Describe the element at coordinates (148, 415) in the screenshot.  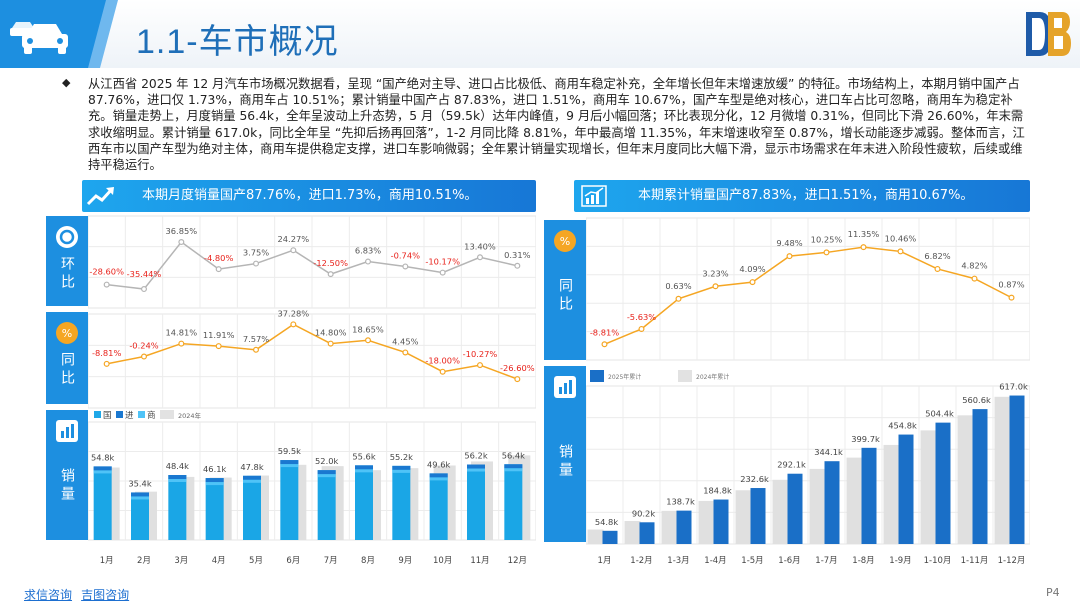
I see `left-legend: 国 进 商 2024年` at that location.